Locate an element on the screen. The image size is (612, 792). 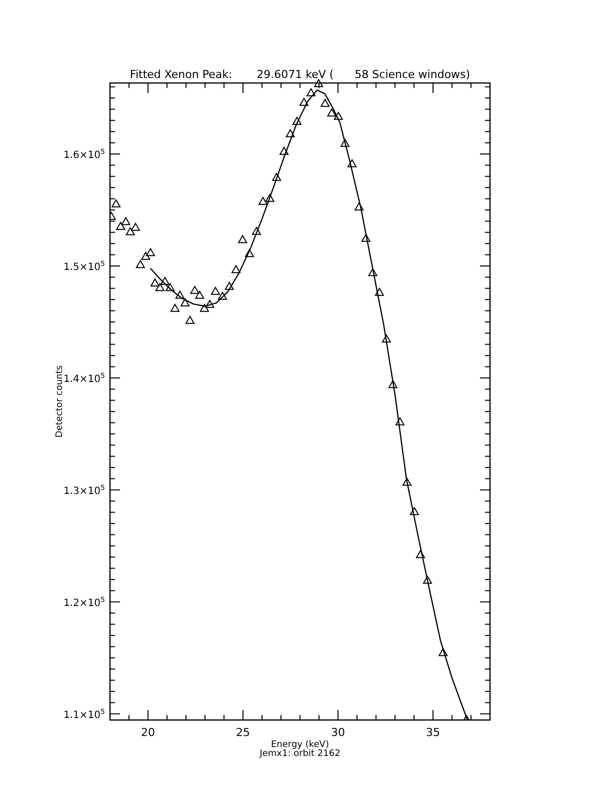
y-tick-label: 1.1×10$^{5}$ is located at coordinates (84, 714).